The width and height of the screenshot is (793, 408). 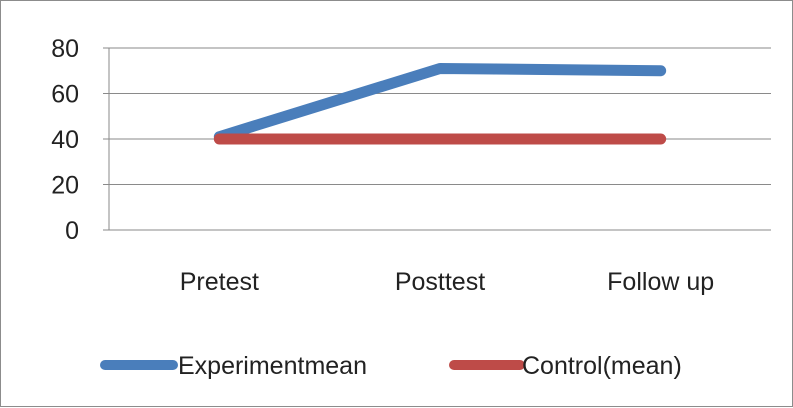 I want to click on y-tick-label: 60, so click(x=65, y=95).